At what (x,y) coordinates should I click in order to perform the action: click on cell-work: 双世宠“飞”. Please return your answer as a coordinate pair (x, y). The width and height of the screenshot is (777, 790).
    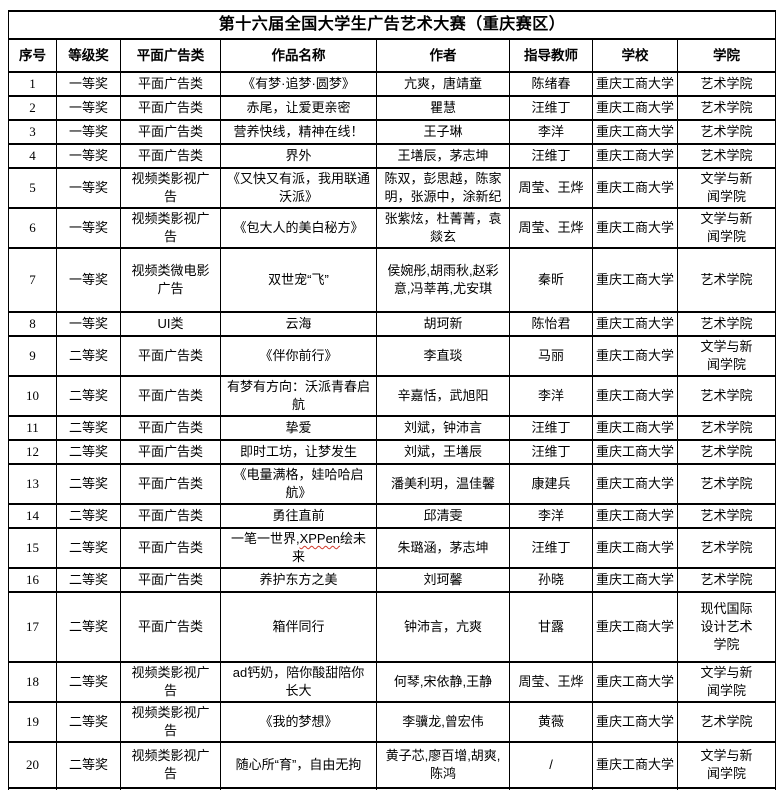
    Looking at the image, I should click on (298, 280).